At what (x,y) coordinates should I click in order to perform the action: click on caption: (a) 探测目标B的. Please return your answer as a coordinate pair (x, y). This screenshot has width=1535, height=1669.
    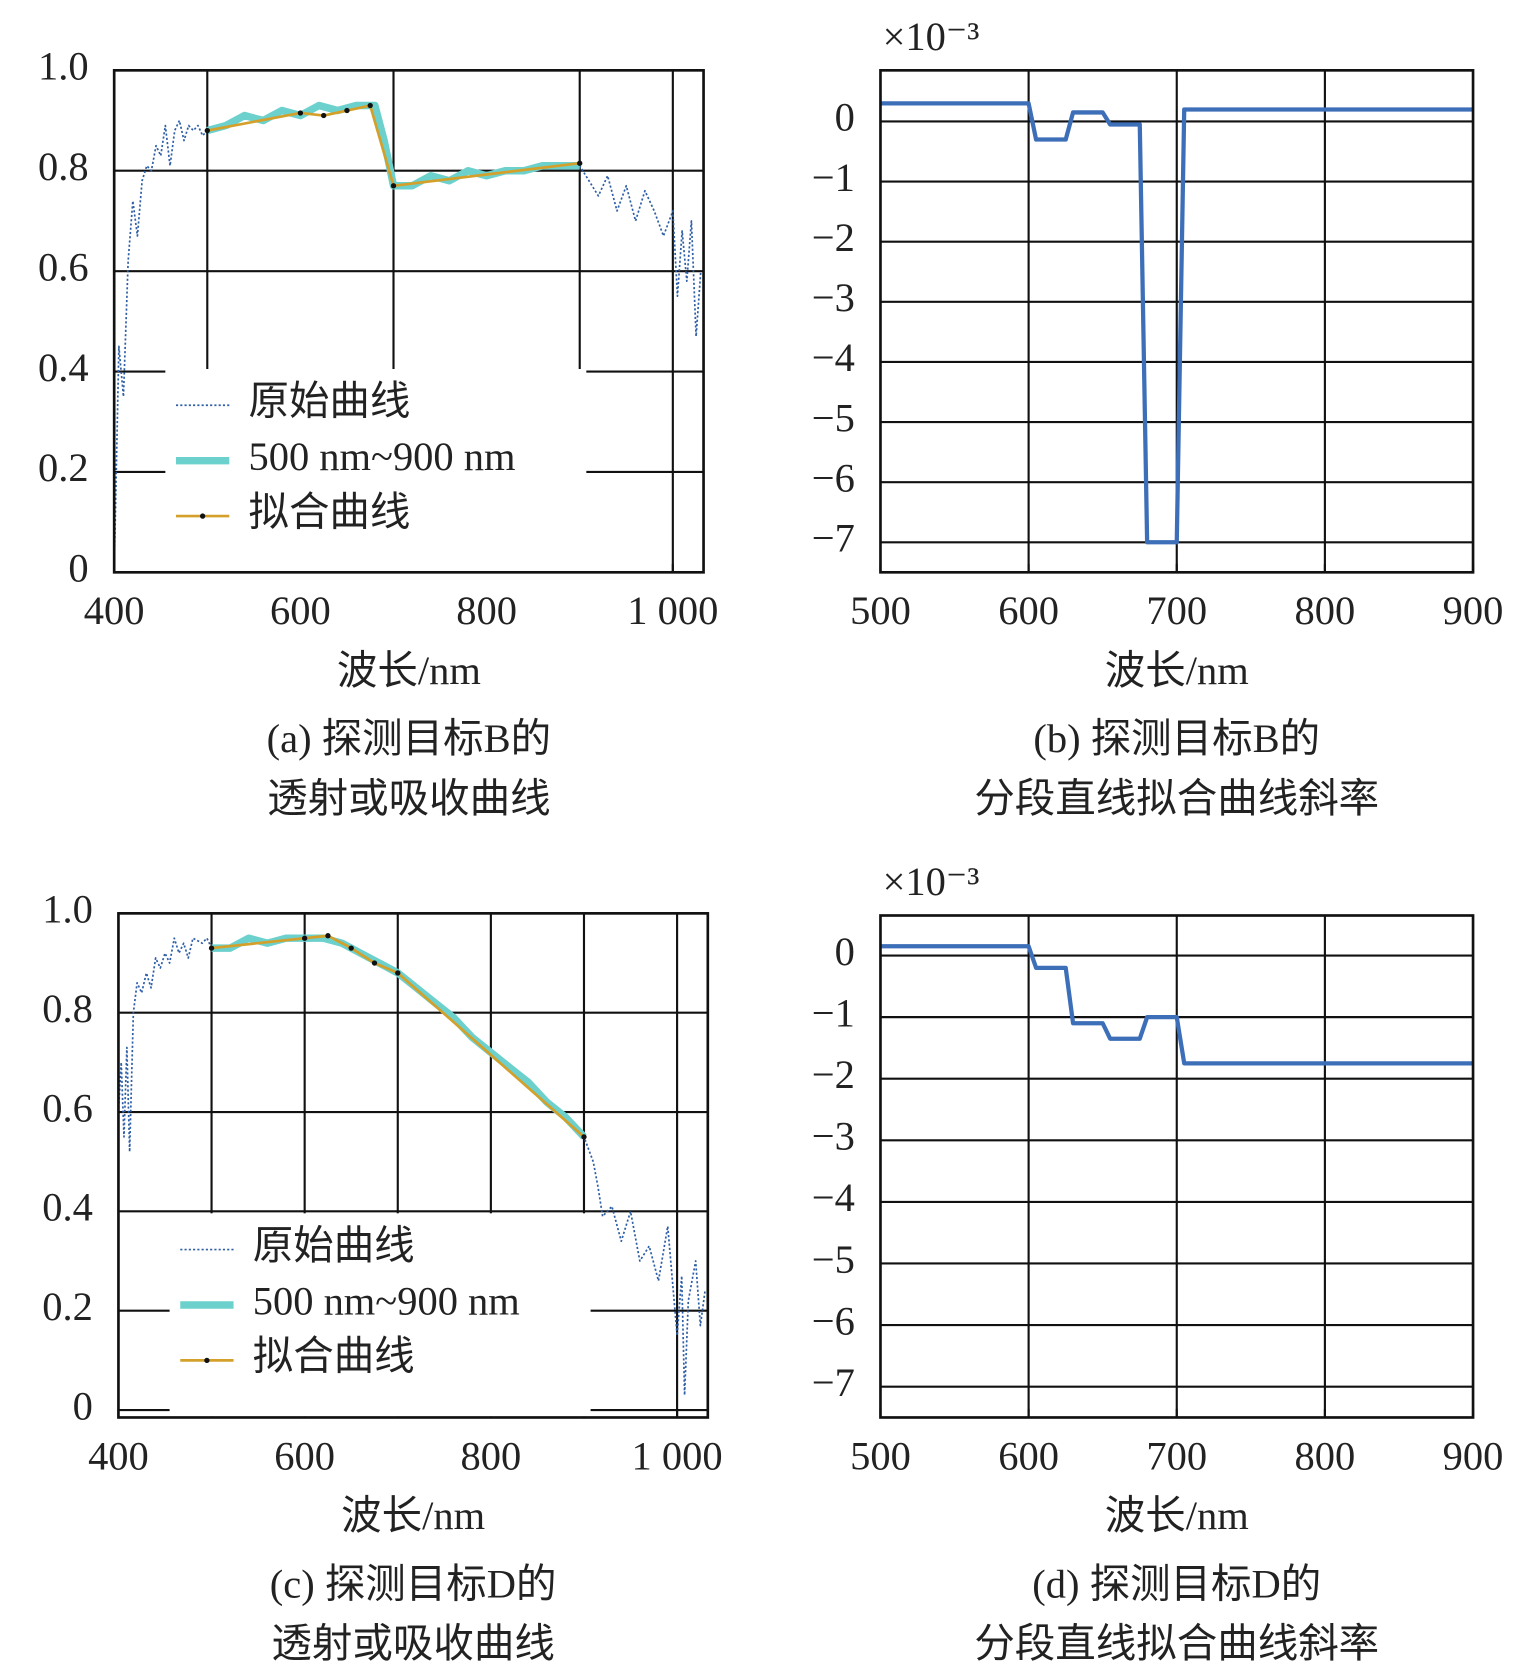
    Looking at the image, I should click on (409, 738).